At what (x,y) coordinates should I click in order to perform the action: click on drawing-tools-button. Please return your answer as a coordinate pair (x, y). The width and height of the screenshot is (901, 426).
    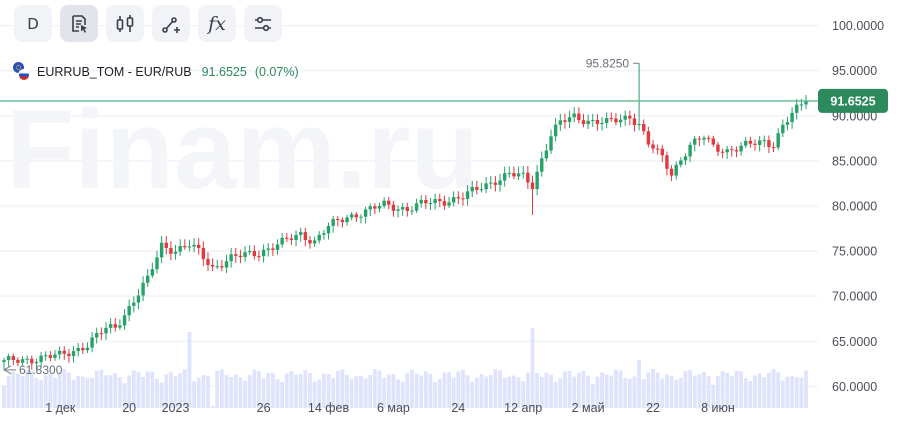
    Looking at the image, I should click on (171, 23).